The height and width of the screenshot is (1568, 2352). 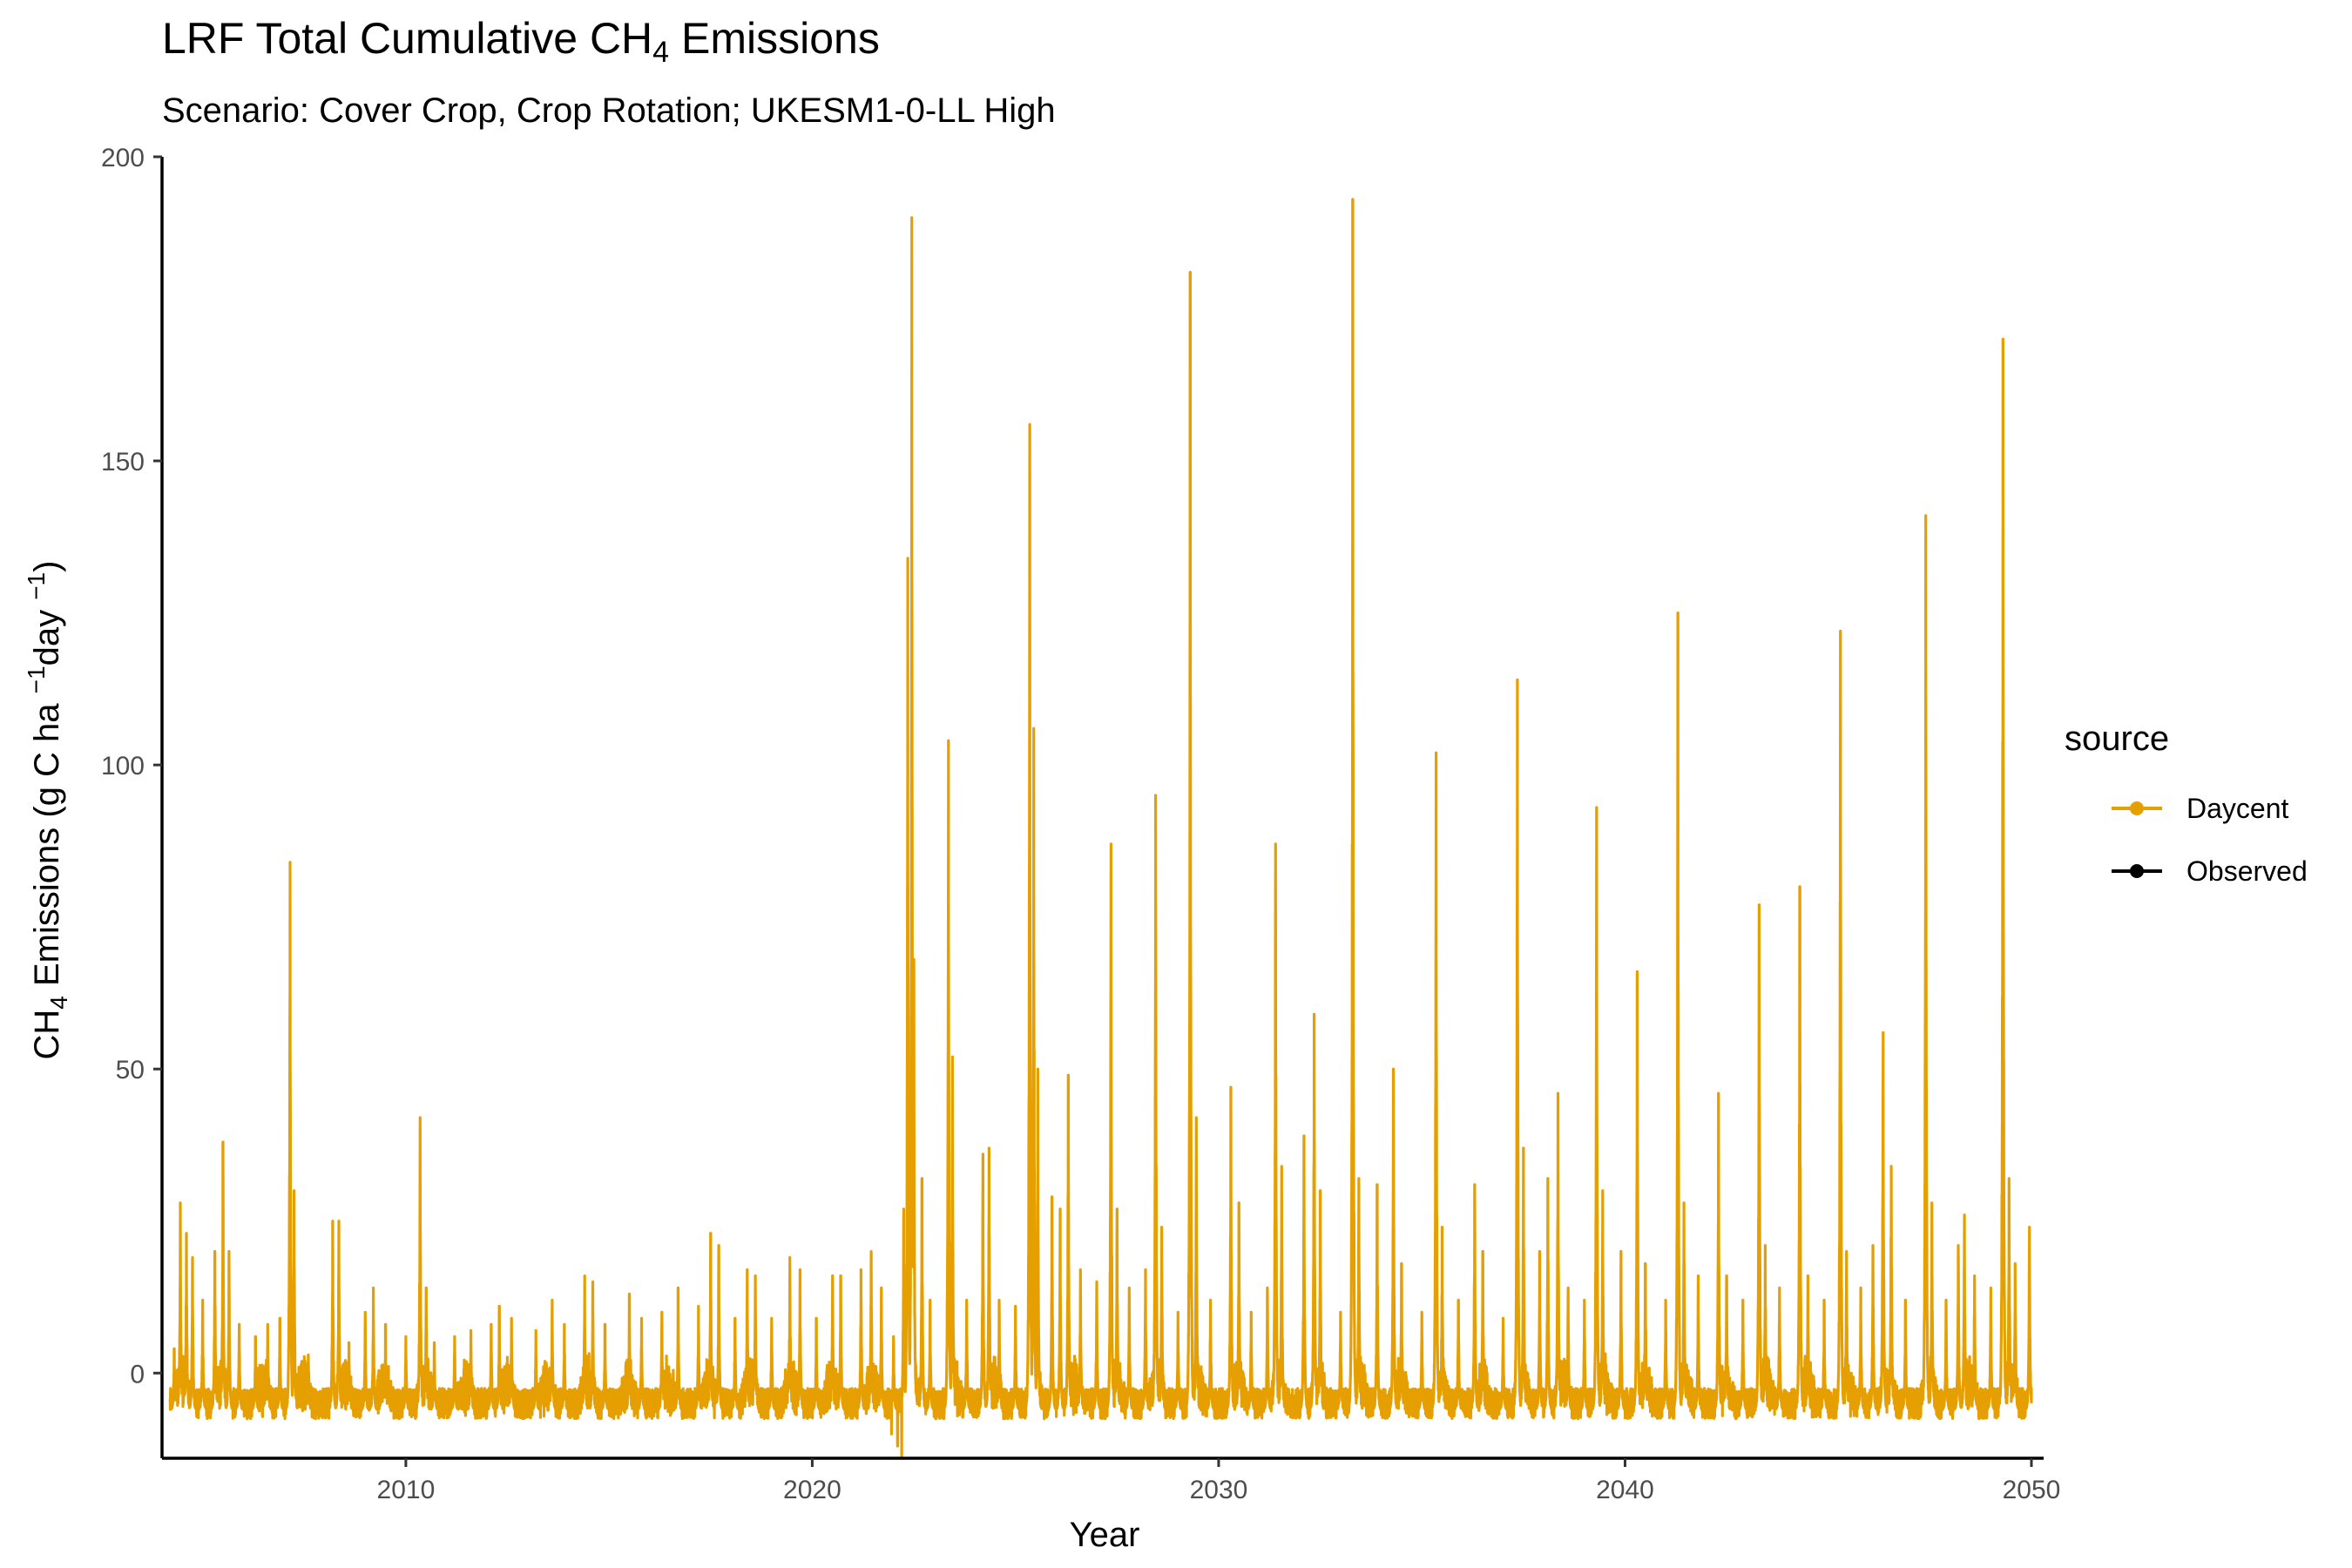 I want to click on x-axis-label: Year, so click(x=1105, y=1535).